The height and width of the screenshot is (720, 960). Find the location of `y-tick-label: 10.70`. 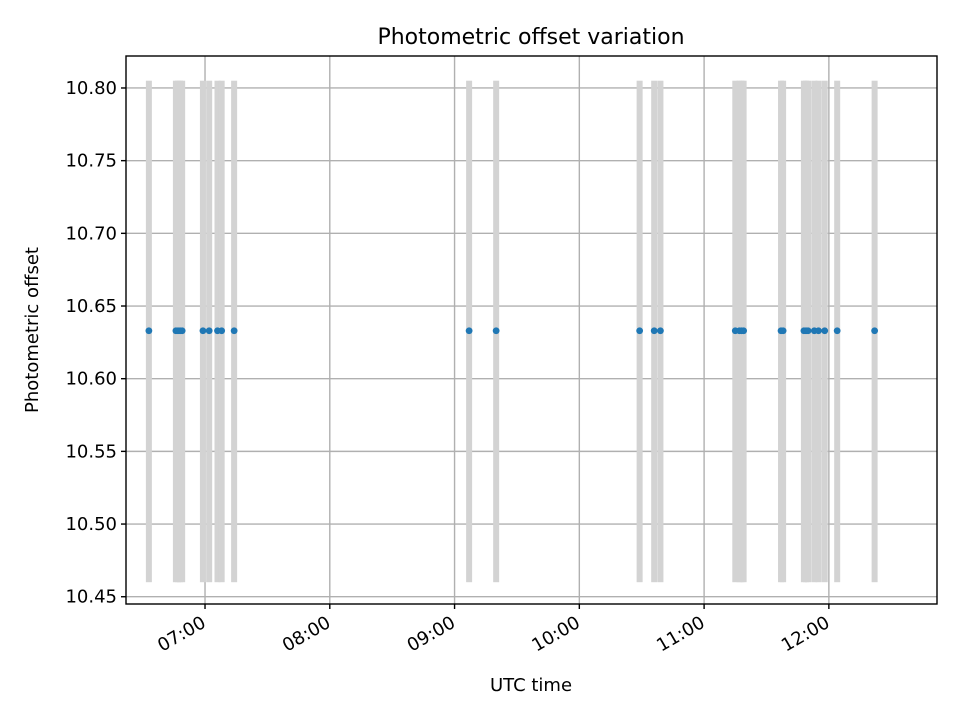

y-tick-label: 10.70 is located at coordinates (91, 233).